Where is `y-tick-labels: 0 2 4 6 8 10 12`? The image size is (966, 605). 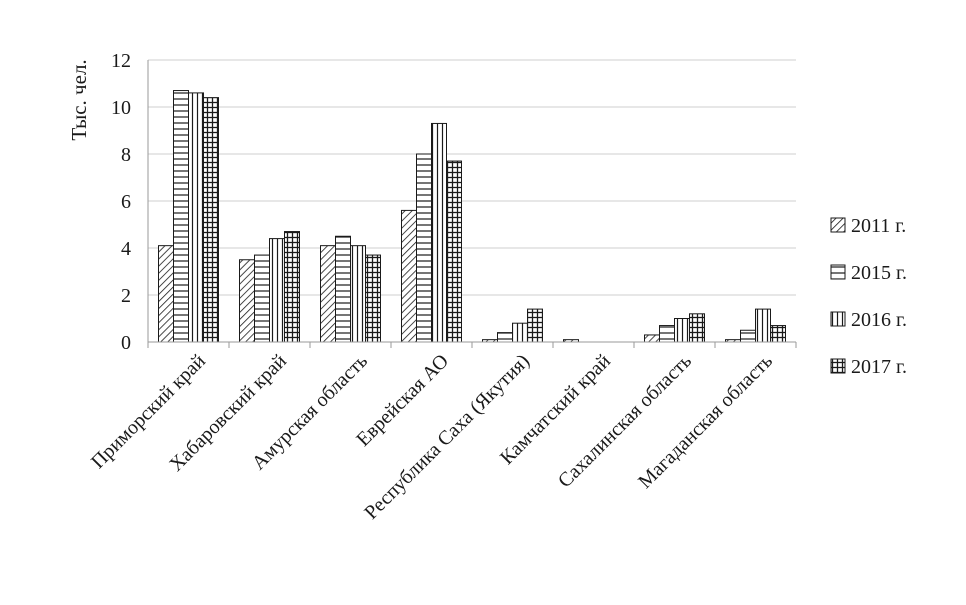
y-tick-labels: 0 2 4 6 8 10 12 is located at coordinates (121, 202).